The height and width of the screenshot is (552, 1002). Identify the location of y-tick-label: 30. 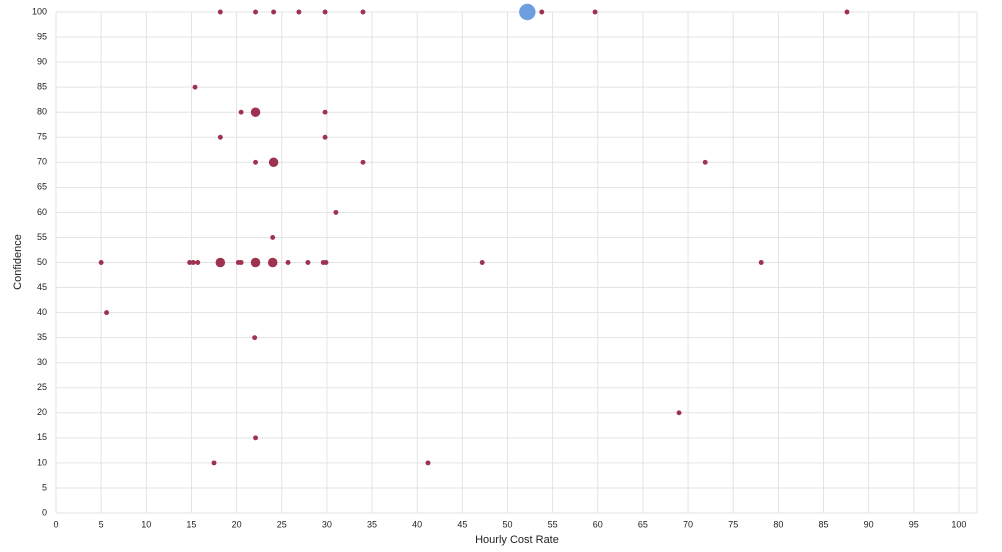
(42, 362).